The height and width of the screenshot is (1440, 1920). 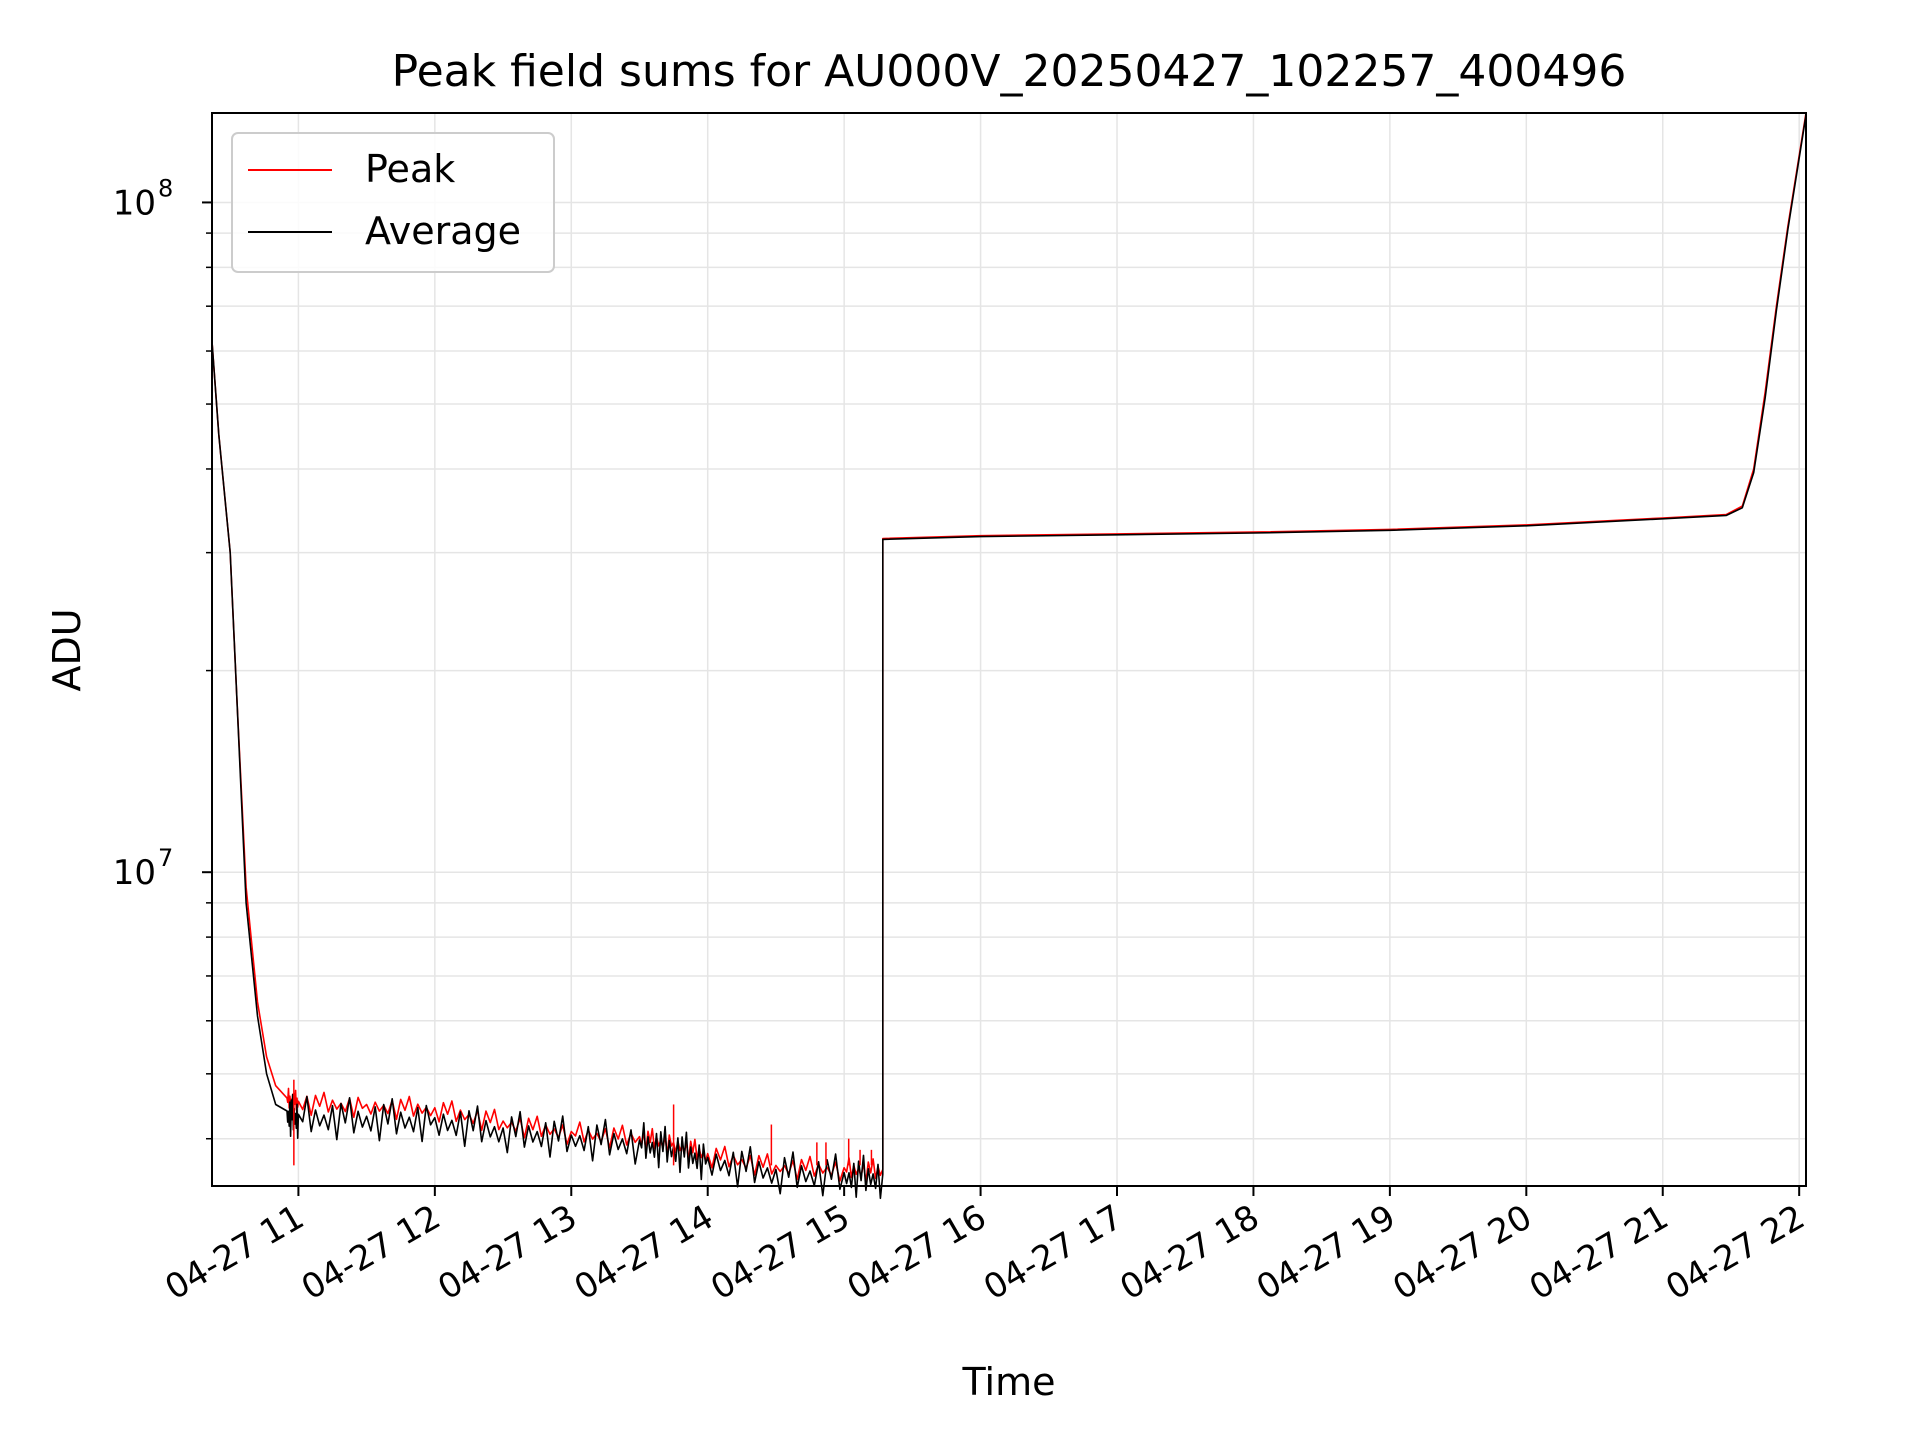 I want to click on y-axis-label: ADU, so click(x=67, y=649).